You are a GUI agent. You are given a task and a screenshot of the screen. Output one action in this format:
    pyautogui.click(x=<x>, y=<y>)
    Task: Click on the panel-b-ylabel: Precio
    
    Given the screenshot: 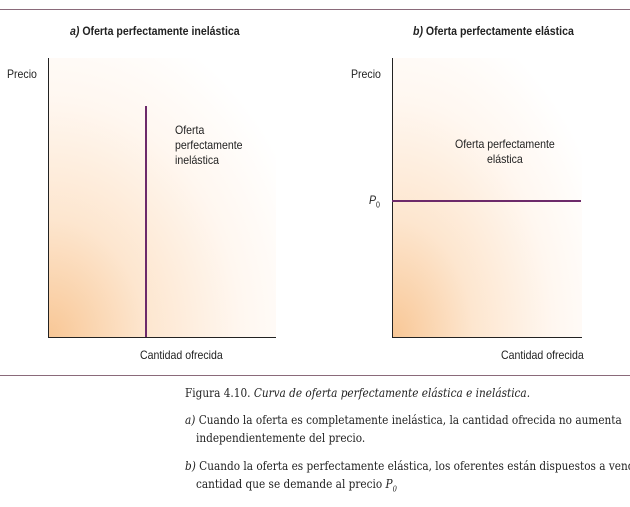 What is the action you would take?
    pyautogui.click(x=366, y=74)
    